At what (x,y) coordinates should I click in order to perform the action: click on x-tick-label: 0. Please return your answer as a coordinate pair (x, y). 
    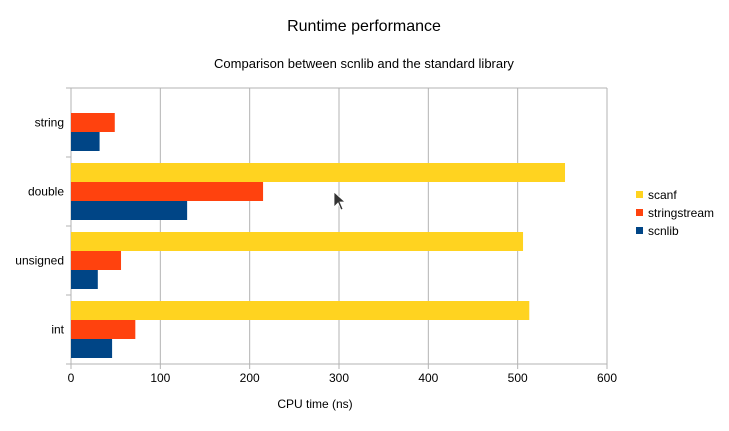
    Looking at the image, I should click on (71, 378).